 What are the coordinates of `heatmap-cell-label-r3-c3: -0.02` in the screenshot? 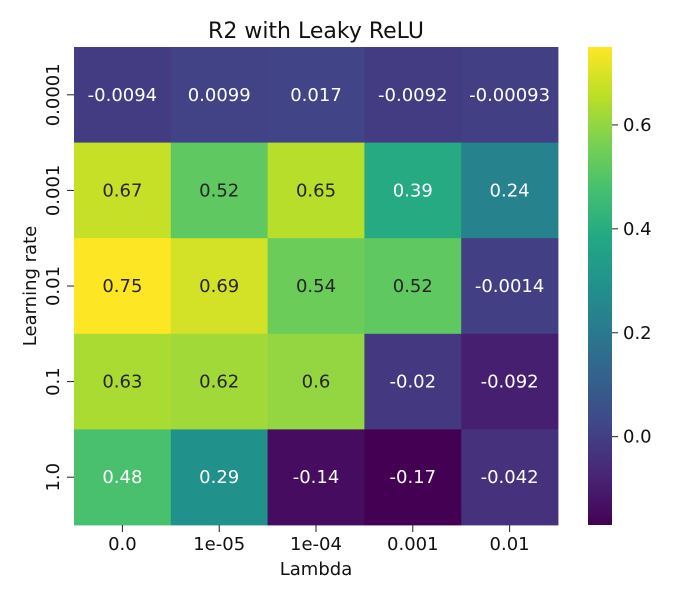 It's located at (413, 382).